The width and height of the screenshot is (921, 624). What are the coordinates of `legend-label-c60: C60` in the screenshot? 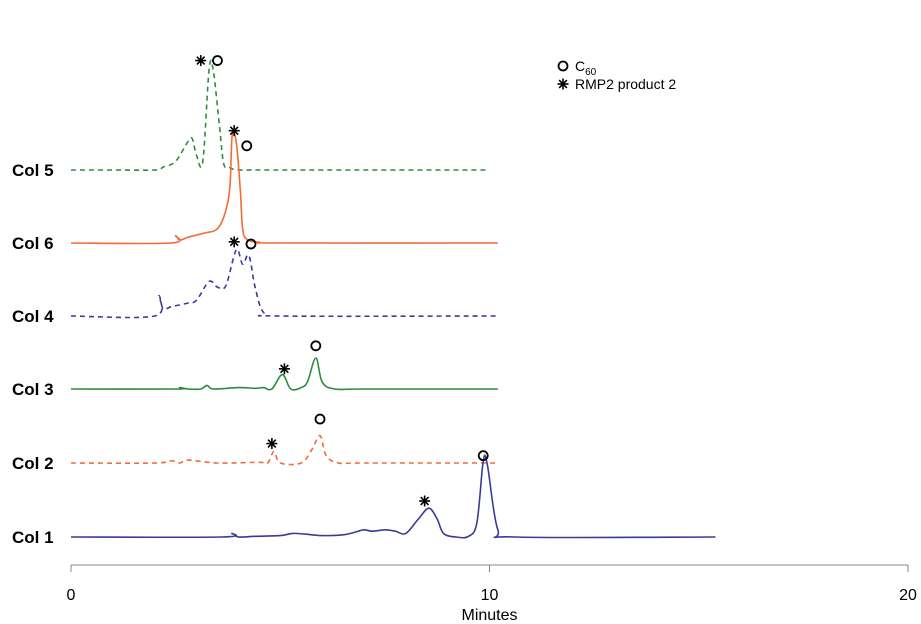 It's located at (586, 68).